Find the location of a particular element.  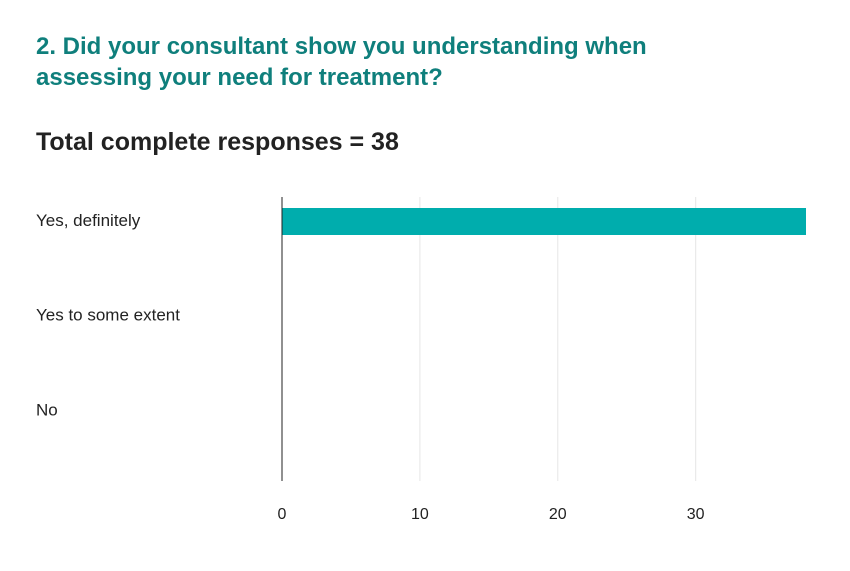

category-labels: Yes, definitely Yes to some extent No is located at coordinates (108, 315).